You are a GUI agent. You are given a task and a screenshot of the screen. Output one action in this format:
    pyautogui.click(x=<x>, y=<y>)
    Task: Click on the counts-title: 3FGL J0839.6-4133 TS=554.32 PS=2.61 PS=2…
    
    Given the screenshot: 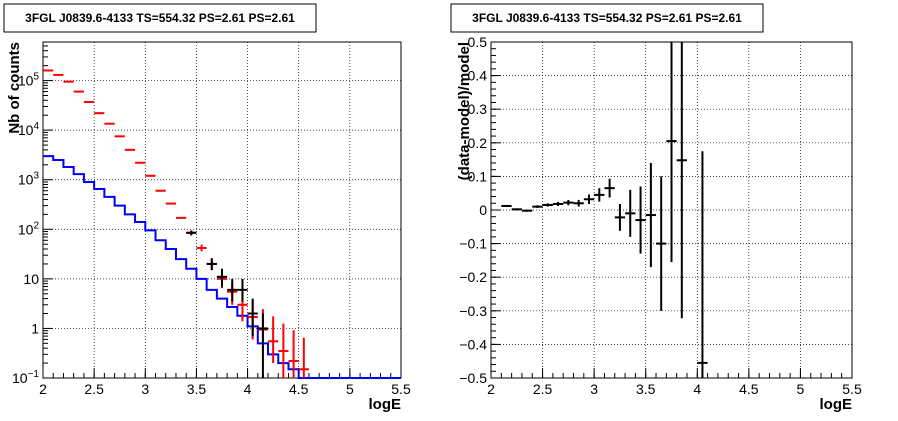 What is the action you would take?
    pyautogui.click(x=160, y=18)
    